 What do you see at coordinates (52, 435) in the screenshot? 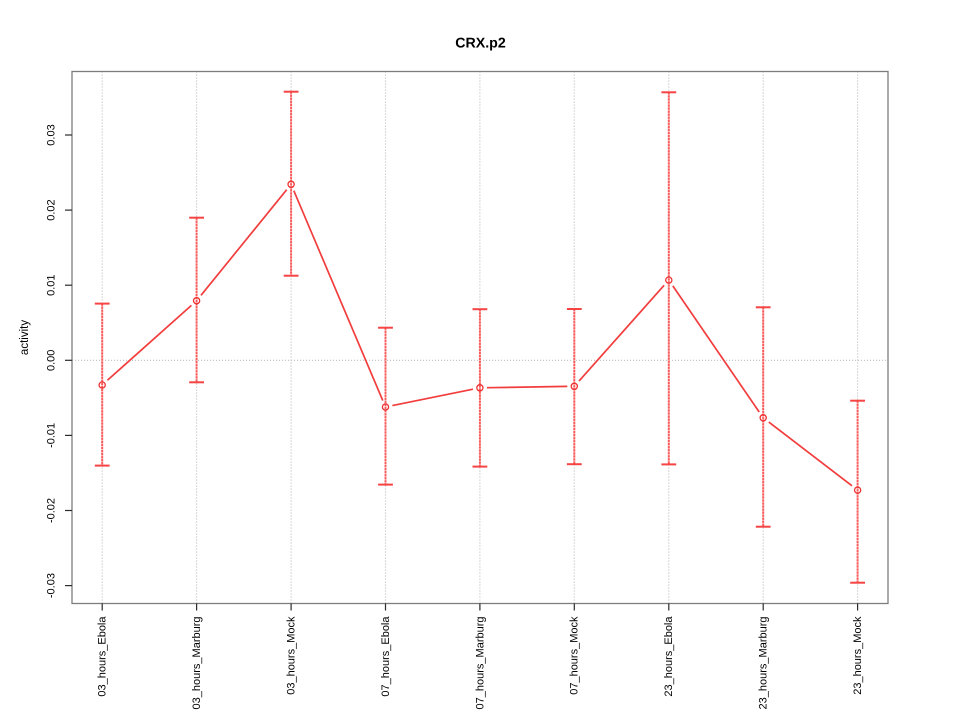
I see `svg-text: -0.01` at bounding box center [52, 435].